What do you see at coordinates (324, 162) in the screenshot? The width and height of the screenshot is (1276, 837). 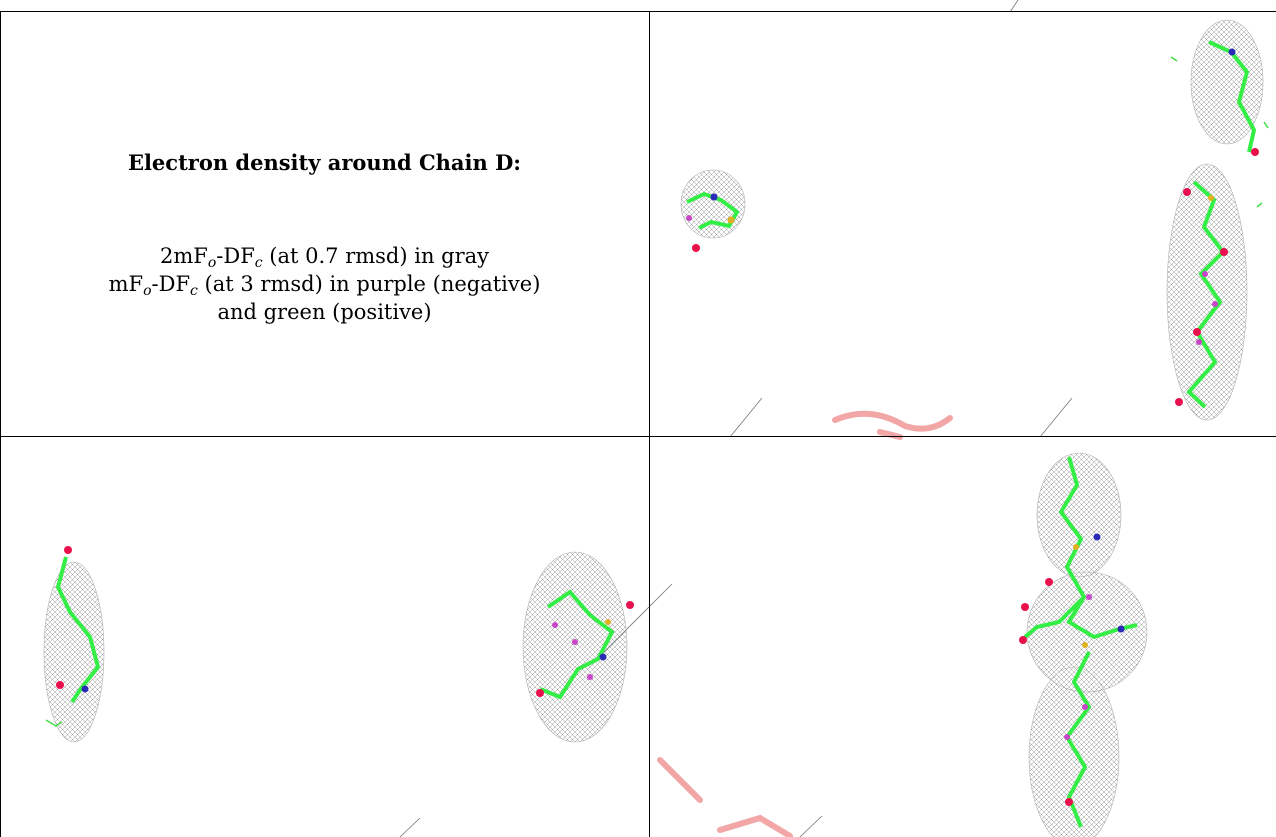 I see `figure-title: Electron density around Chain D:` at bounding box center [324, 162].